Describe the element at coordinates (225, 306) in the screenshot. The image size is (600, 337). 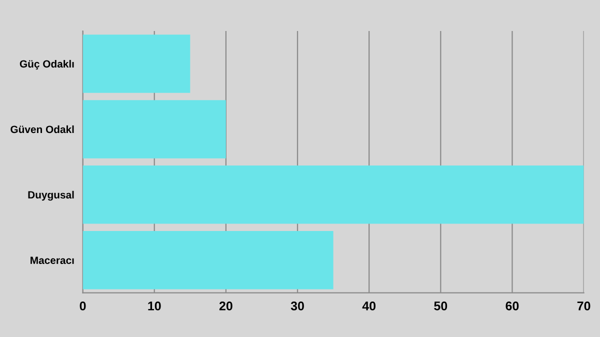
I see `x-tick-label: 20` at that location.